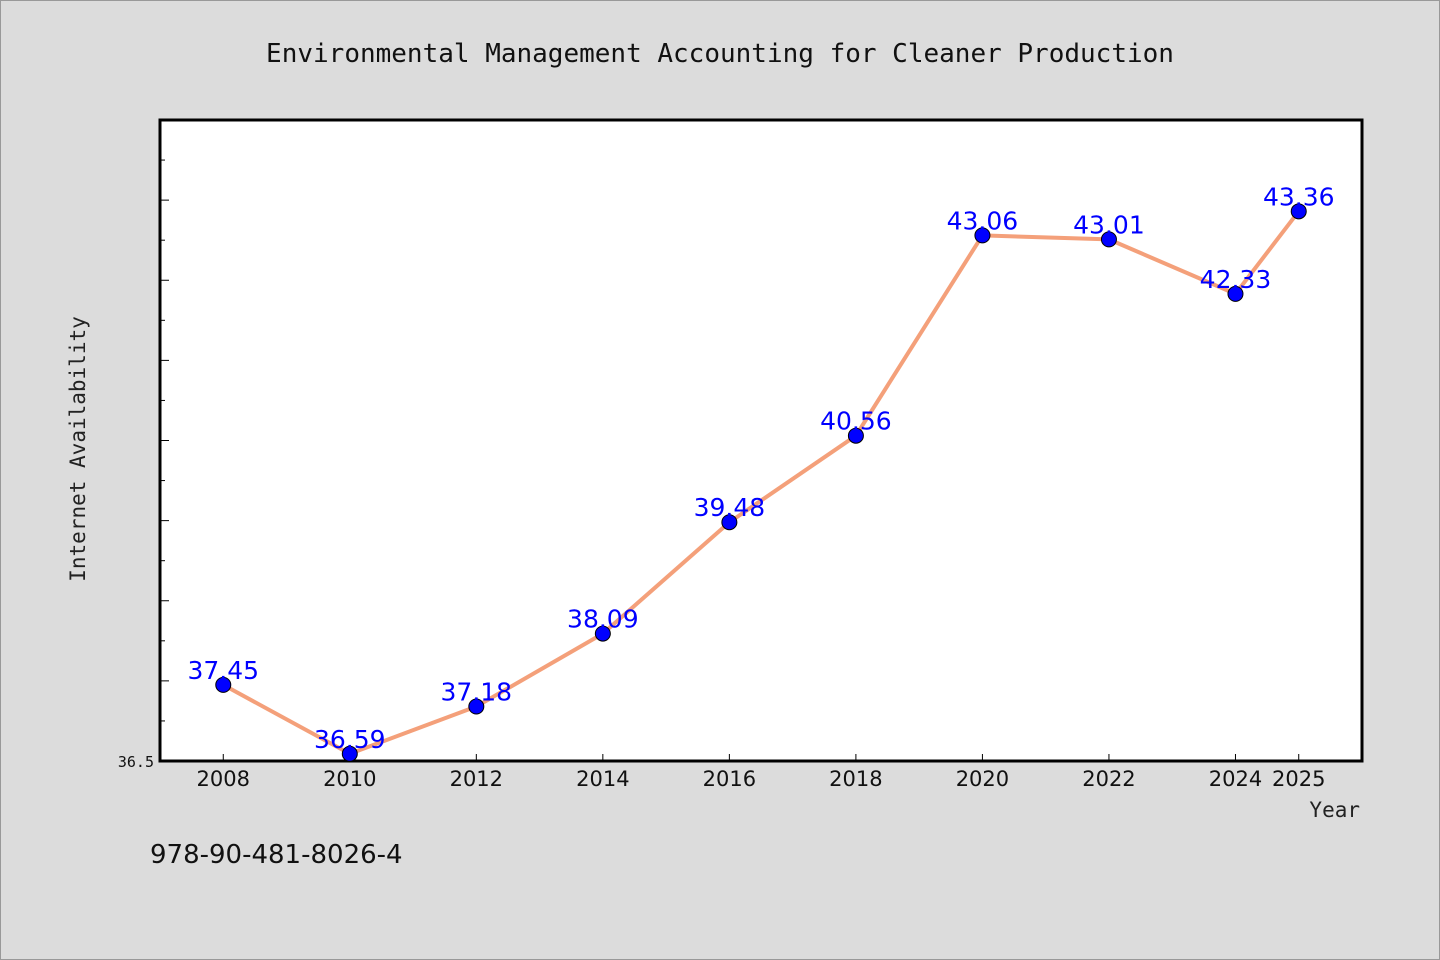 Image resolution: width=1440 pixels, height=960 pixels. What do you see at coordinates (729, 779) in the screenshot?
I see `x-tick-label: 2016` at bounding box center [729, 779].